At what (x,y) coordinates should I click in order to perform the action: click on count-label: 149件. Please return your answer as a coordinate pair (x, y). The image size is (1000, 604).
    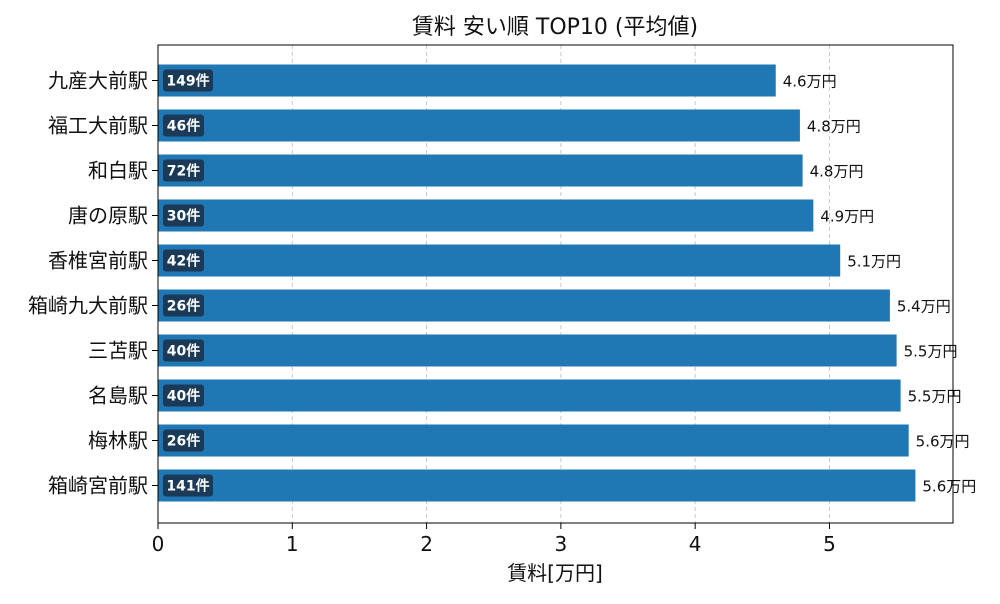
    Looking at the image, I should click on (187, 81).